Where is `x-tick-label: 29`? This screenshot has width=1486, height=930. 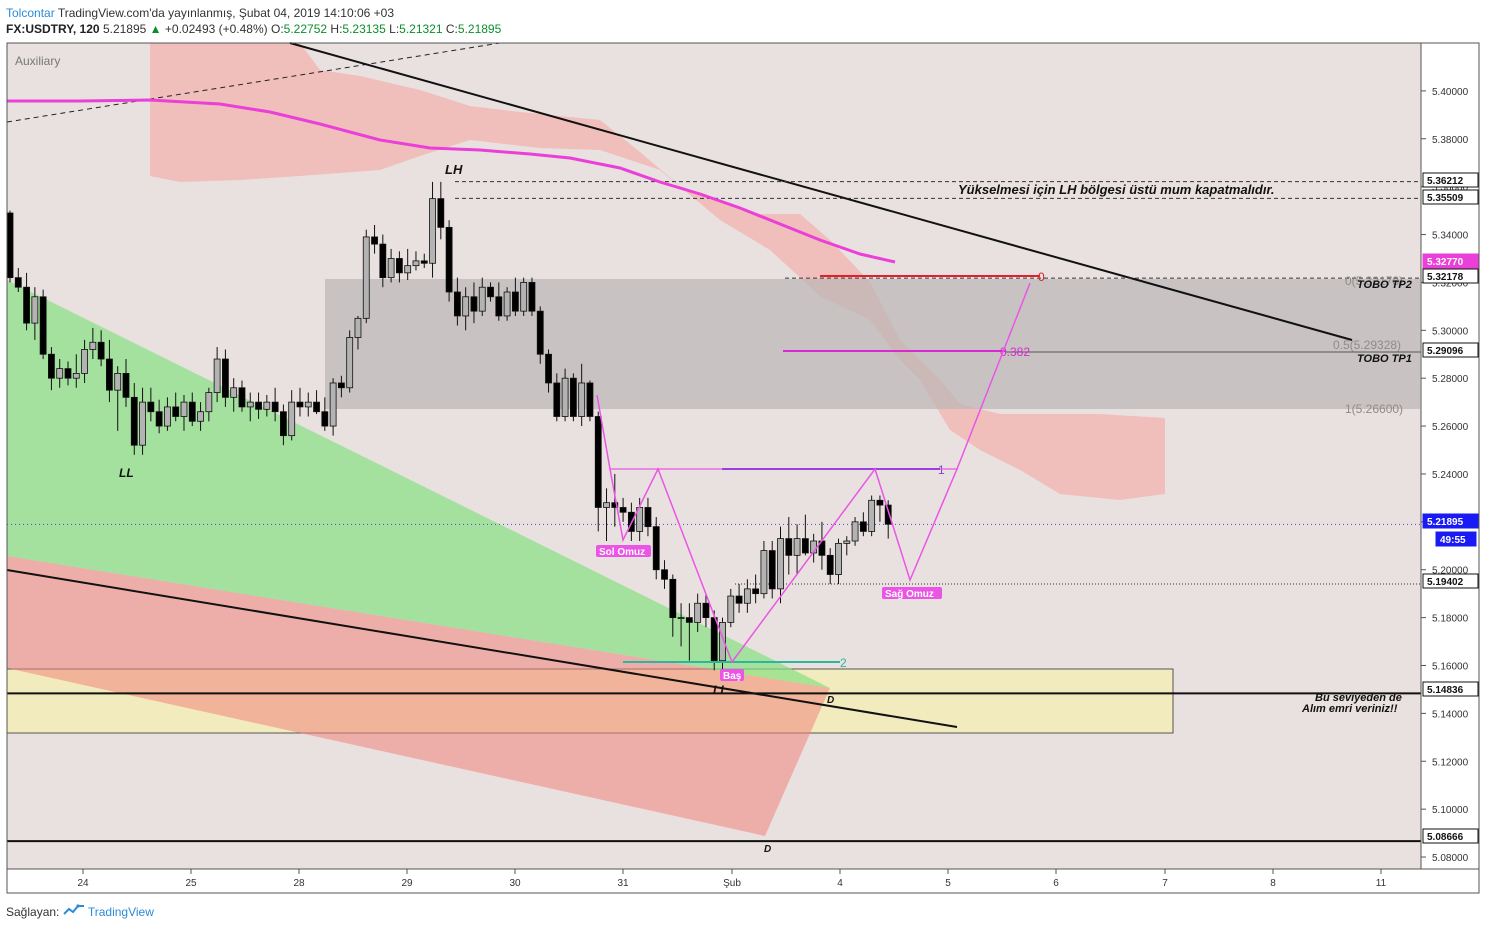 x-tick-label: 29 is located at coordinates (407, 883).